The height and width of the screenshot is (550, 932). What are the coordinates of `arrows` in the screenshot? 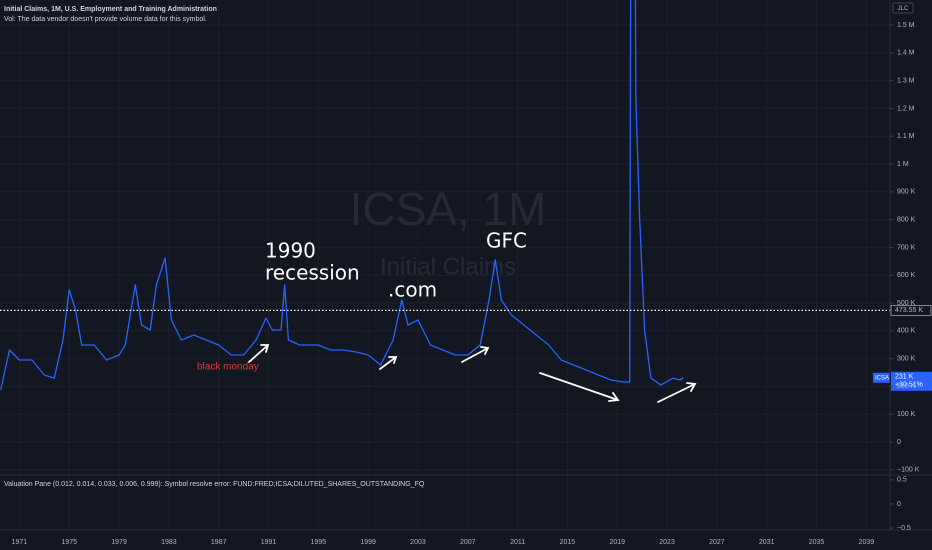 It's located at (472, 373).